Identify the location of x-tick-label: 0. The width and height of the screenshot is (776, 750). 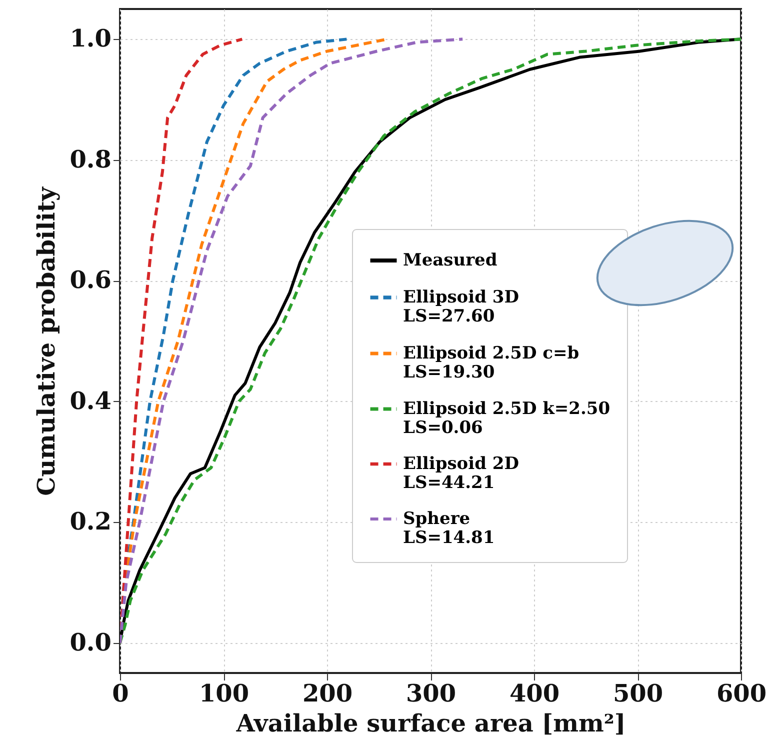
(120, 693).